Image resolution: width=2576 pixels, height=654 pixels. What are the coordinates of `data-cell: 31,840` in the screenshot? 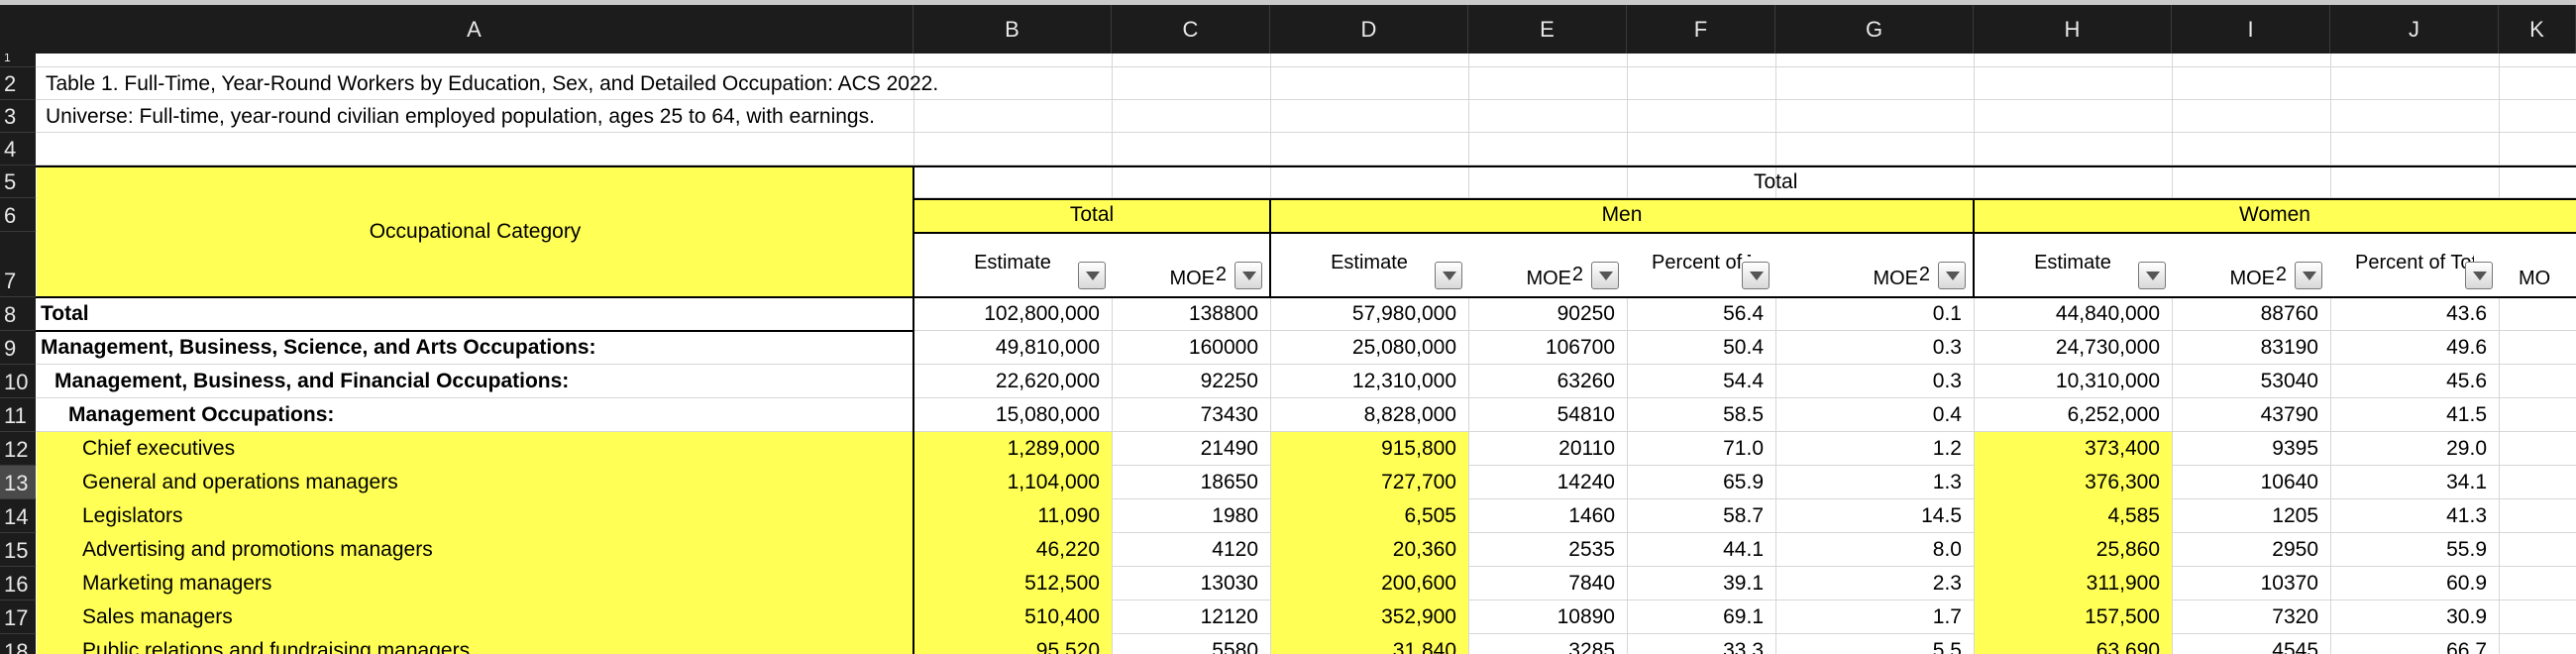 It's located at (1369, 644).